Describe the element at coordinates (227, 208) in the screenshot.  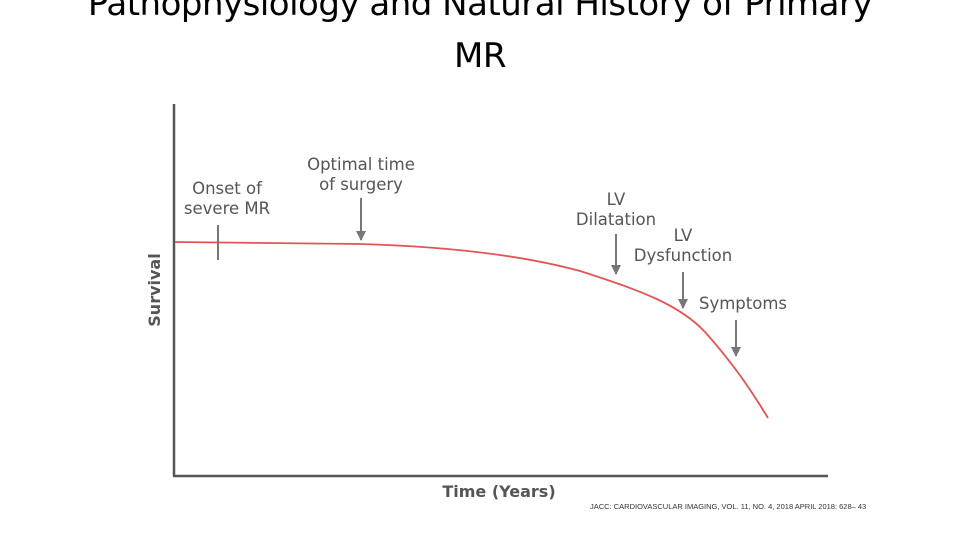
I see `onset-label-line-2: severe MR` at that location.